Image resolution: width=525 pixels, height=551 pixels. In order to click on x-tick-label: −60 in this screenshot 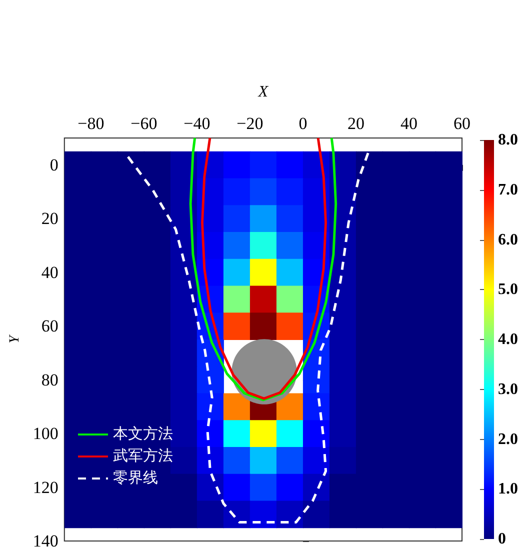, I will do `click(144, 123)`.